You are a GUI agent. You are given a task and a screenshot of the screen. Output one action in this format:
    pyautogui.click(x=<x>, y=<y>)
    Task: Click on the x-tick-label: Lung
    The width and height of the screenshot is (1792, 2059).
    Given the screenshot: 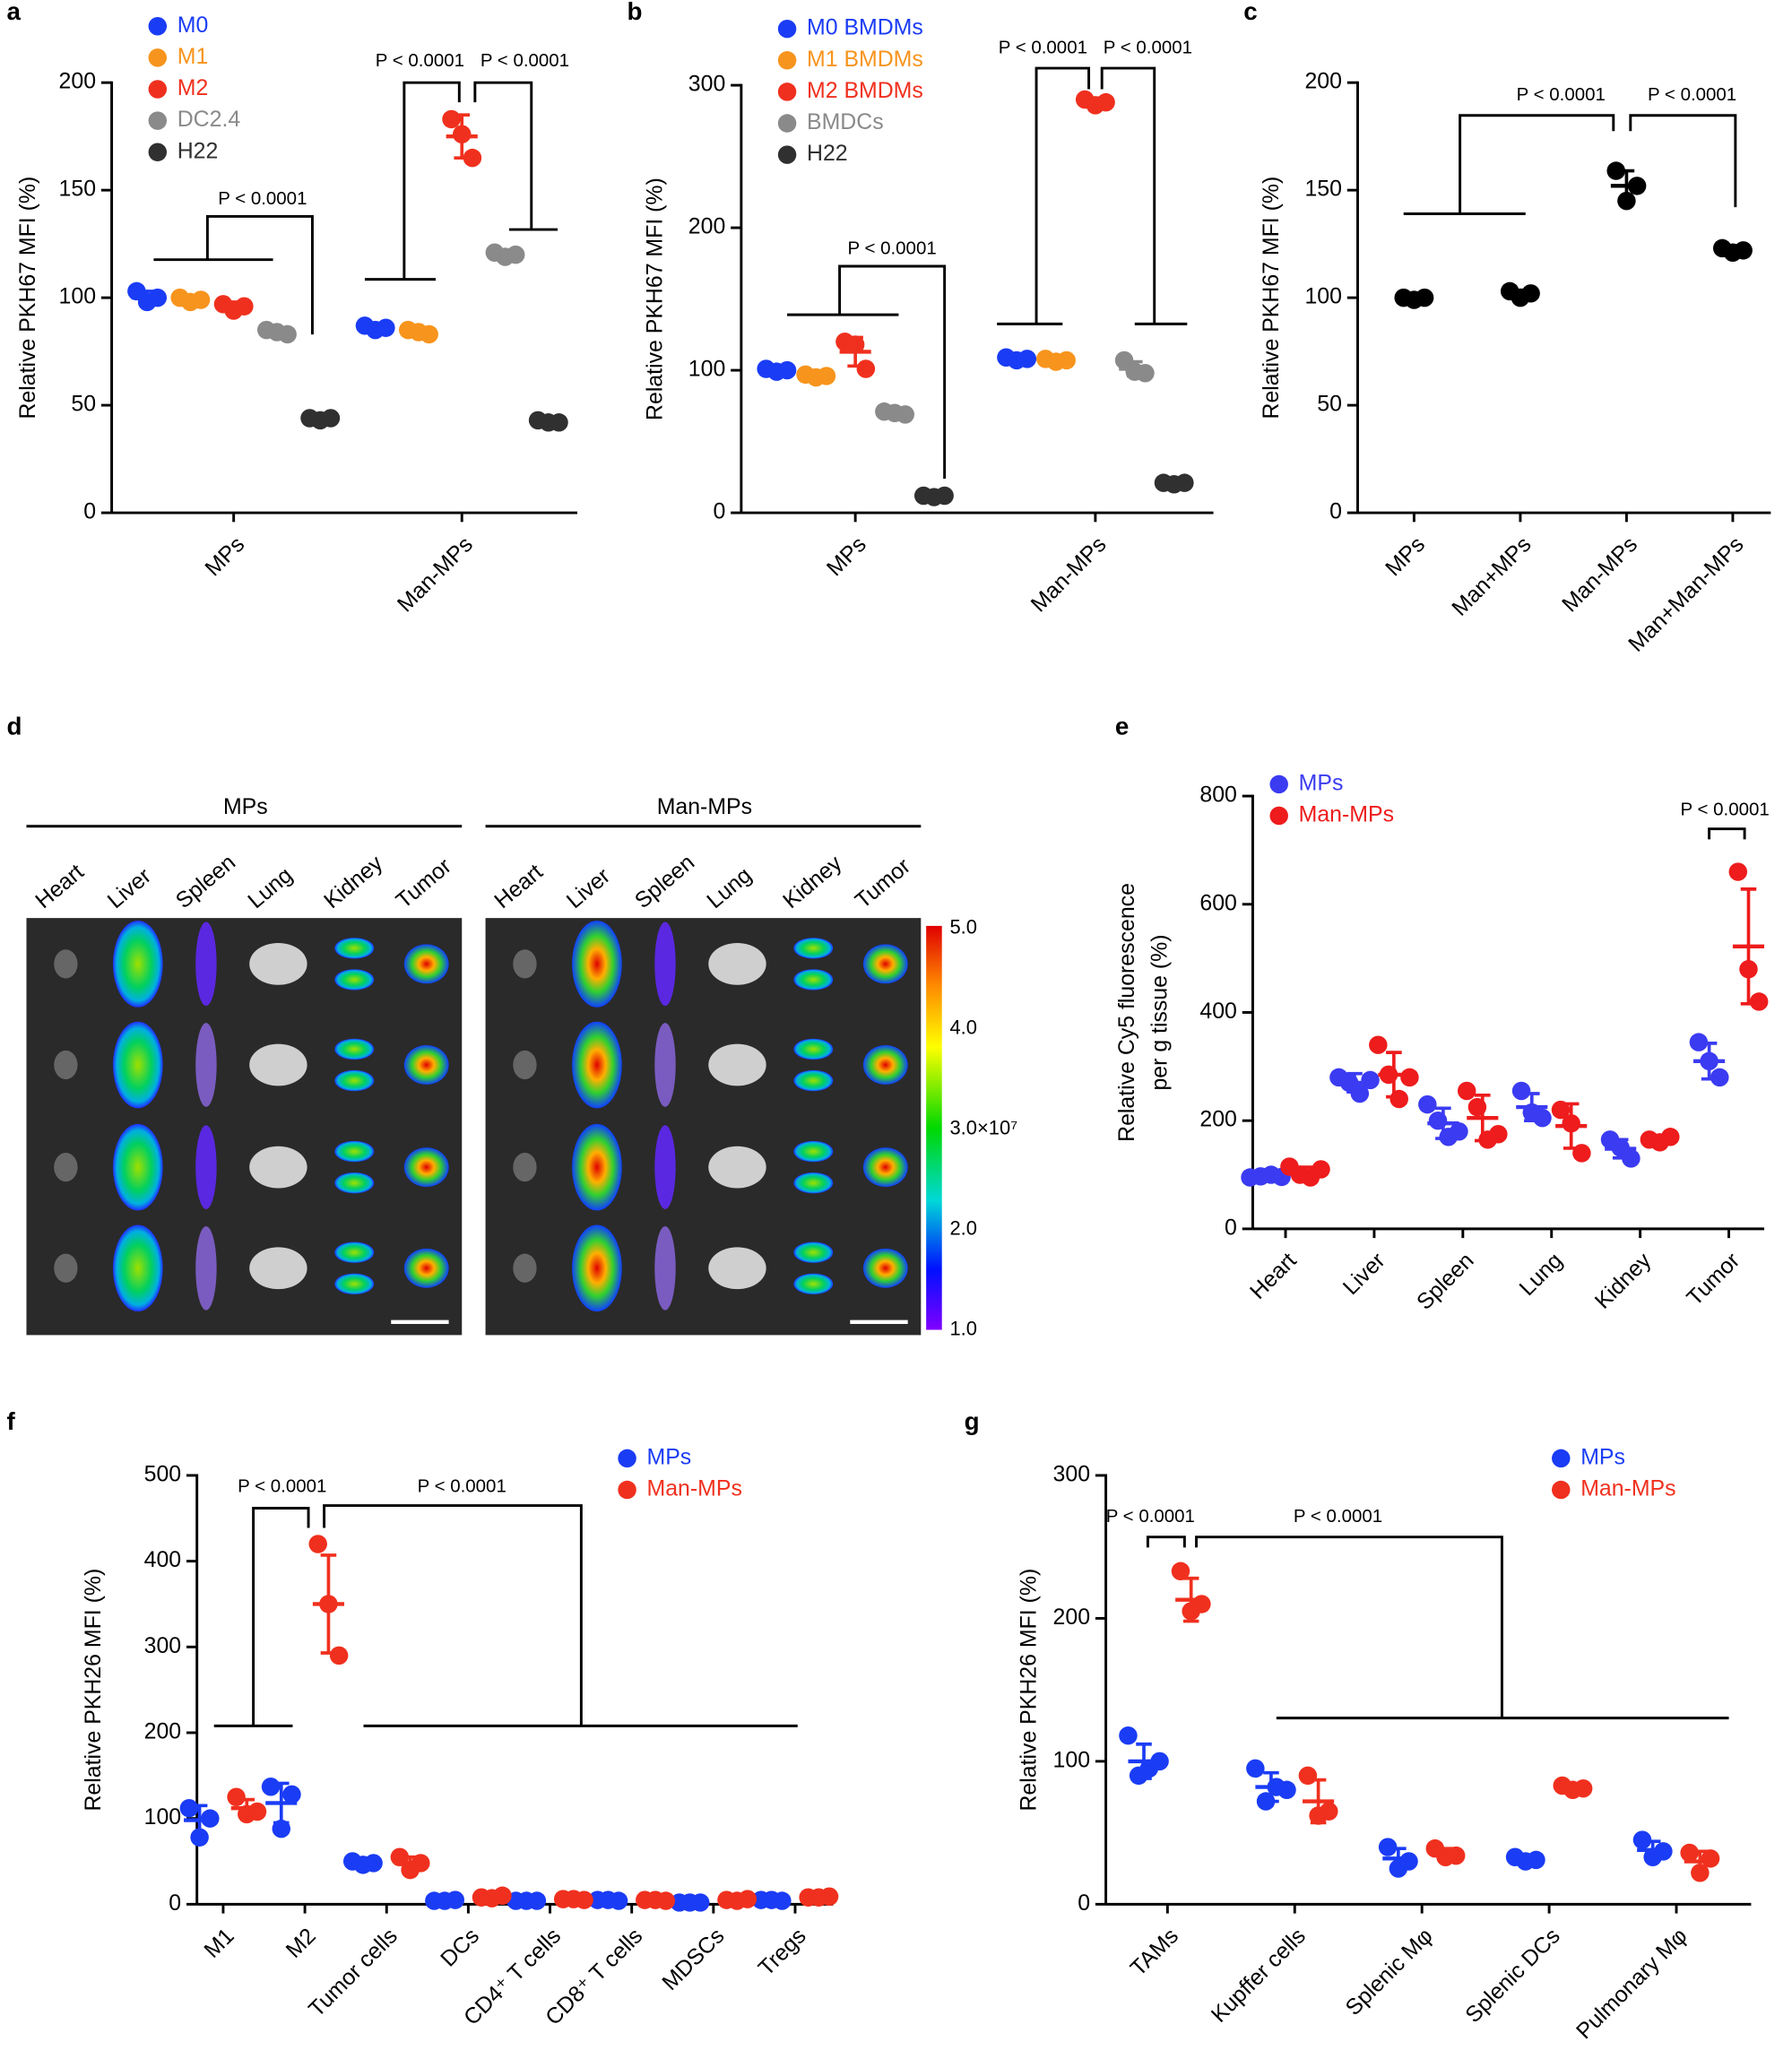 What is the action you would take?
    pyautogui.click(x=1540, y=1275)
    